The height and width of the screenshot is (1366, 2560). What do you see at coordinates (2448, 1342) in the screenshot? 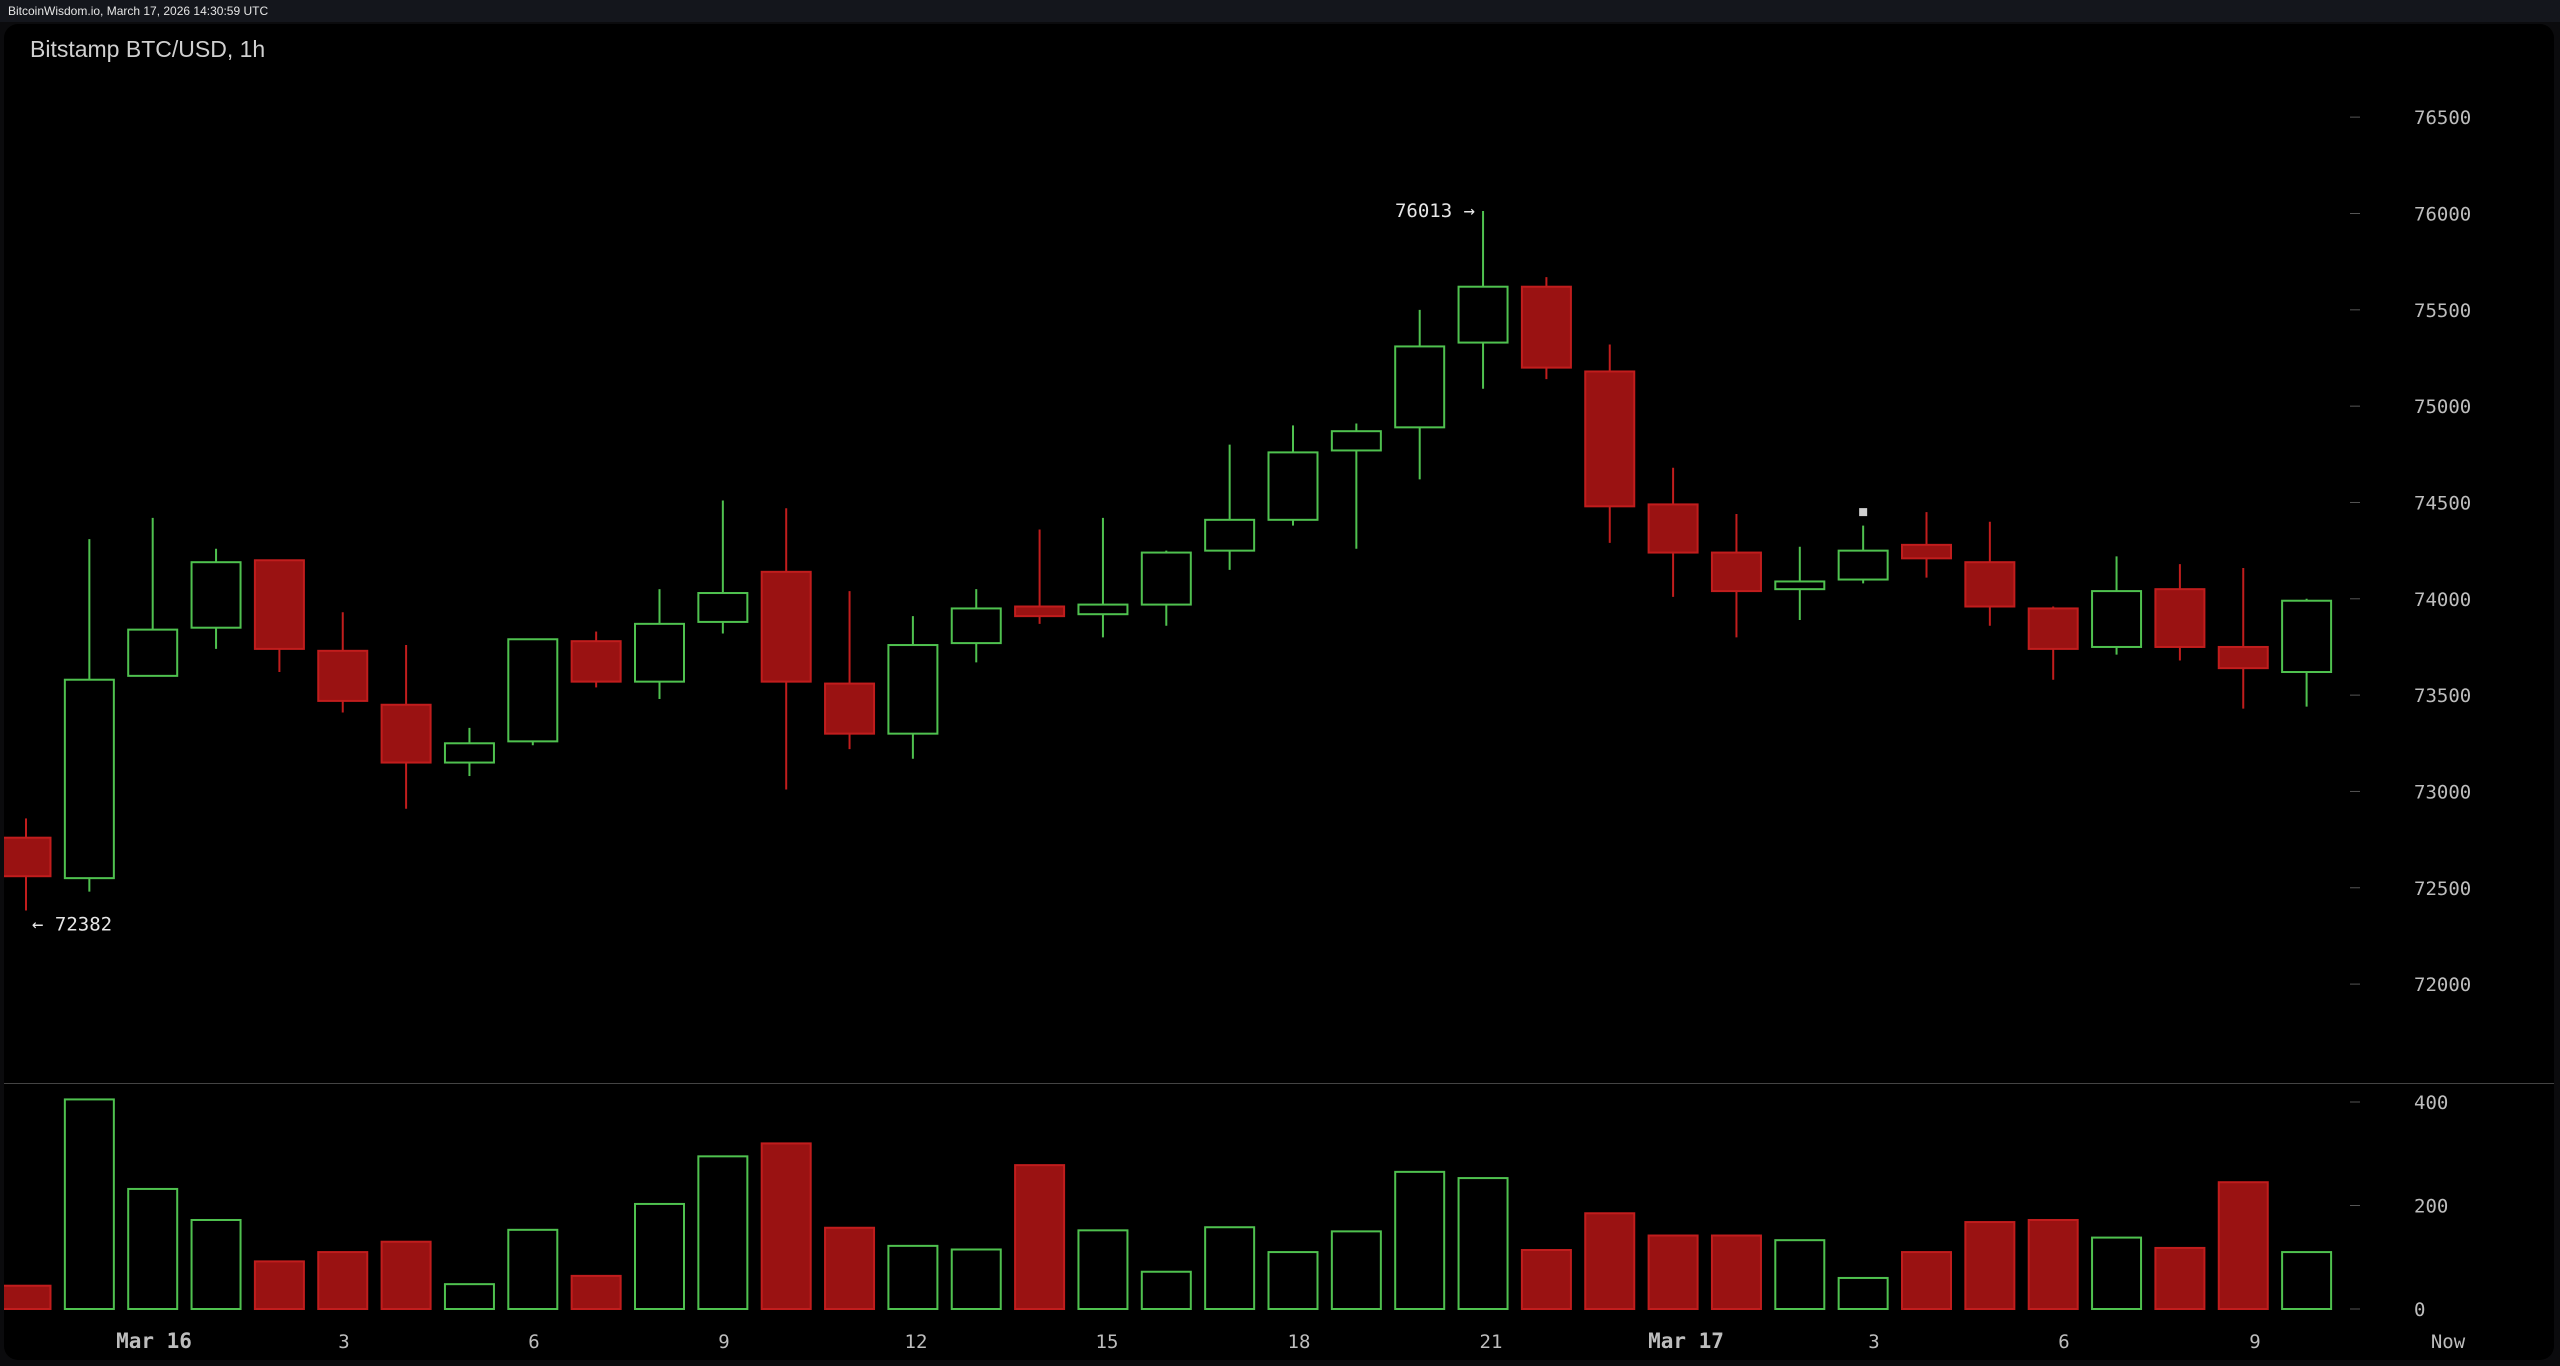
I see `time-tick-label: Now` at bounding box center [2448, 1342].